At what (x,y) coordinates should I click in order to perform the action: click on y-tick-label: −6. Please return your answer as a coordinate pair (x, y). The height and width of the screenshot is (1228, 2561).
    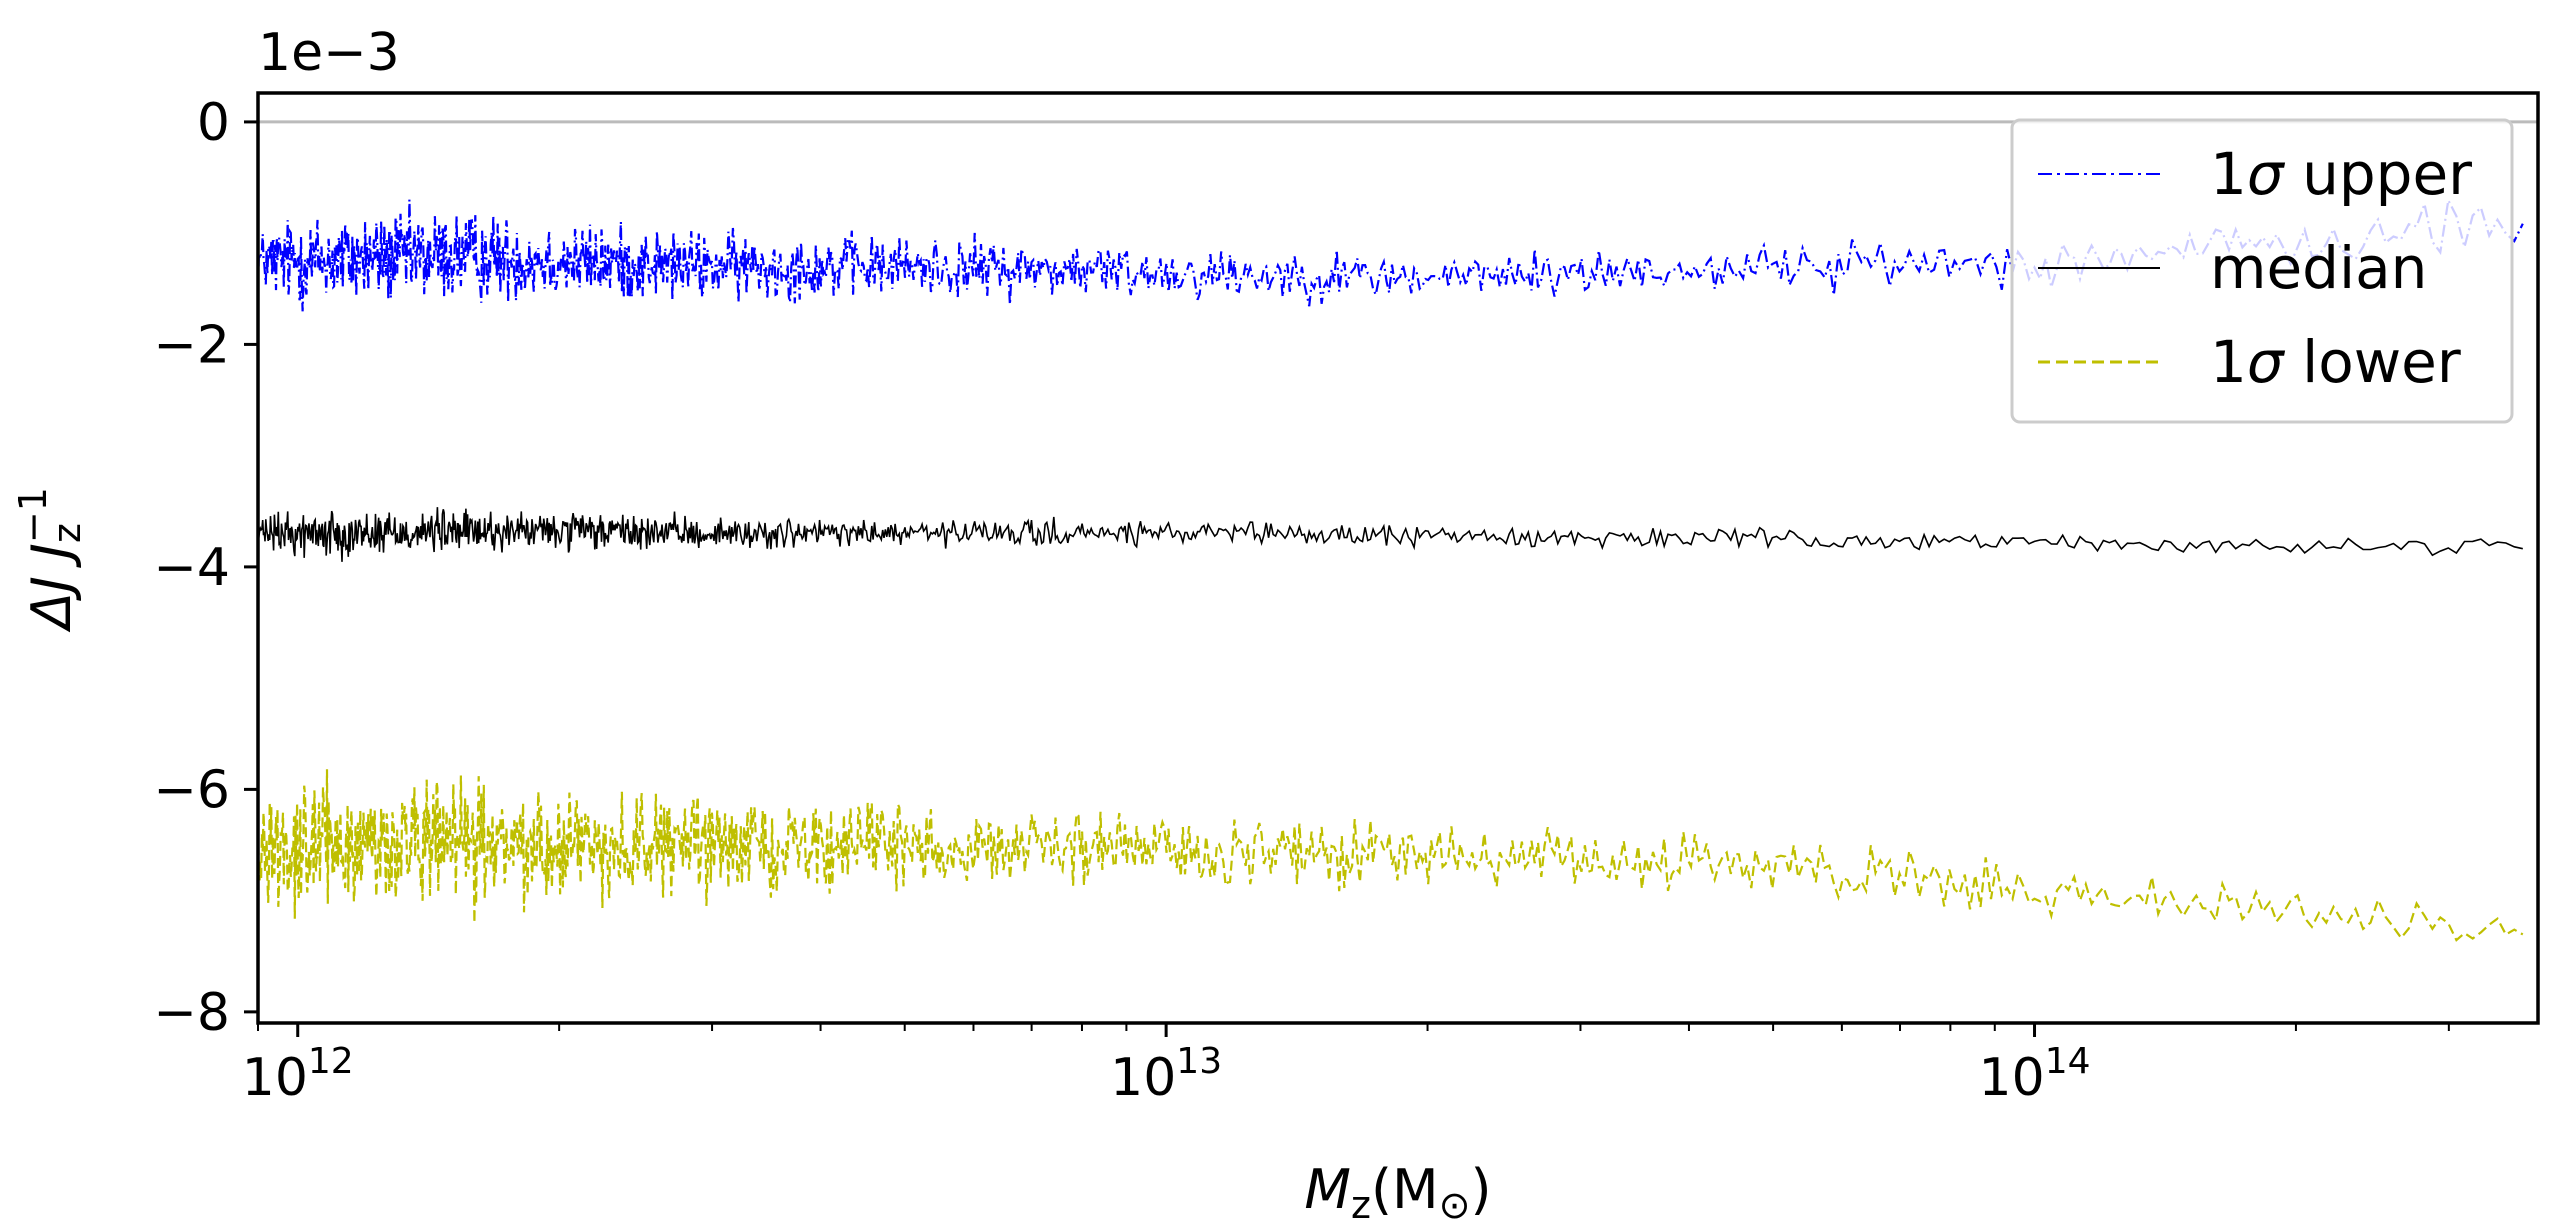
    Looking at the image, I should click on (191, 790).